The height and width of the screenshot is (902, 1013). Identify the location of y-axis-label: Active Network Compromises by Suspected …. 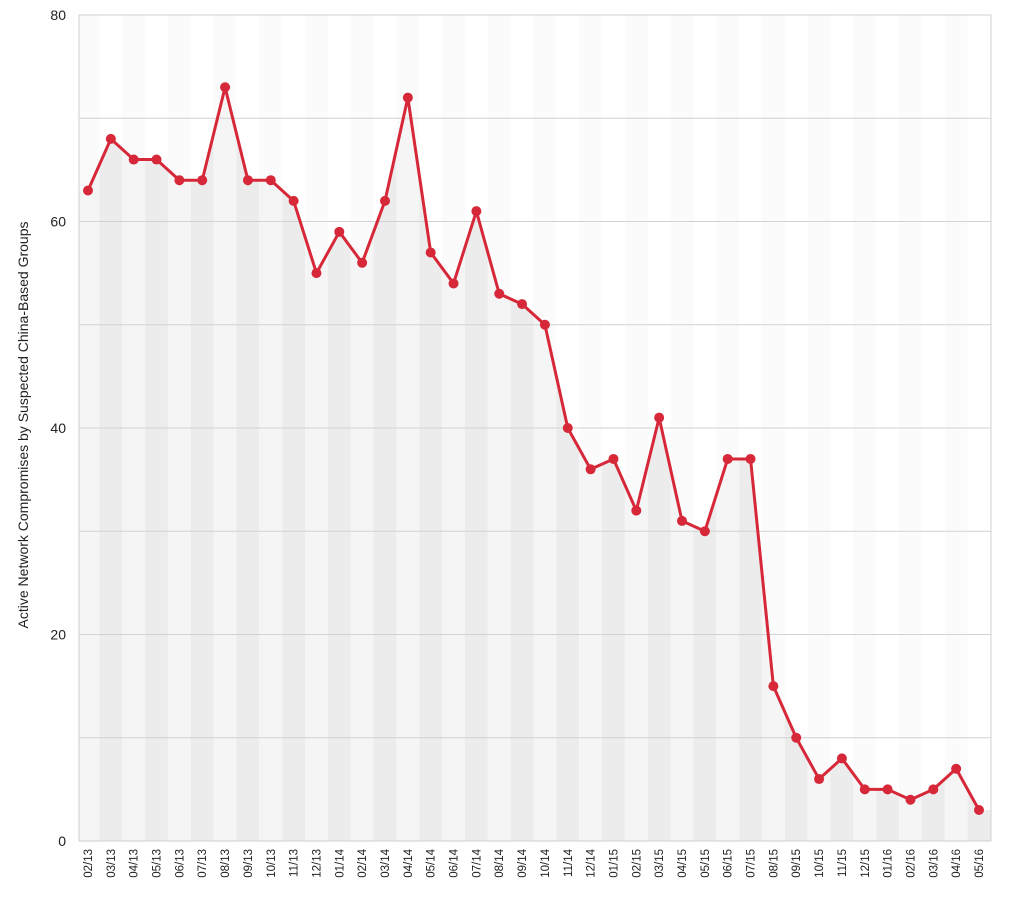
(23, 425).